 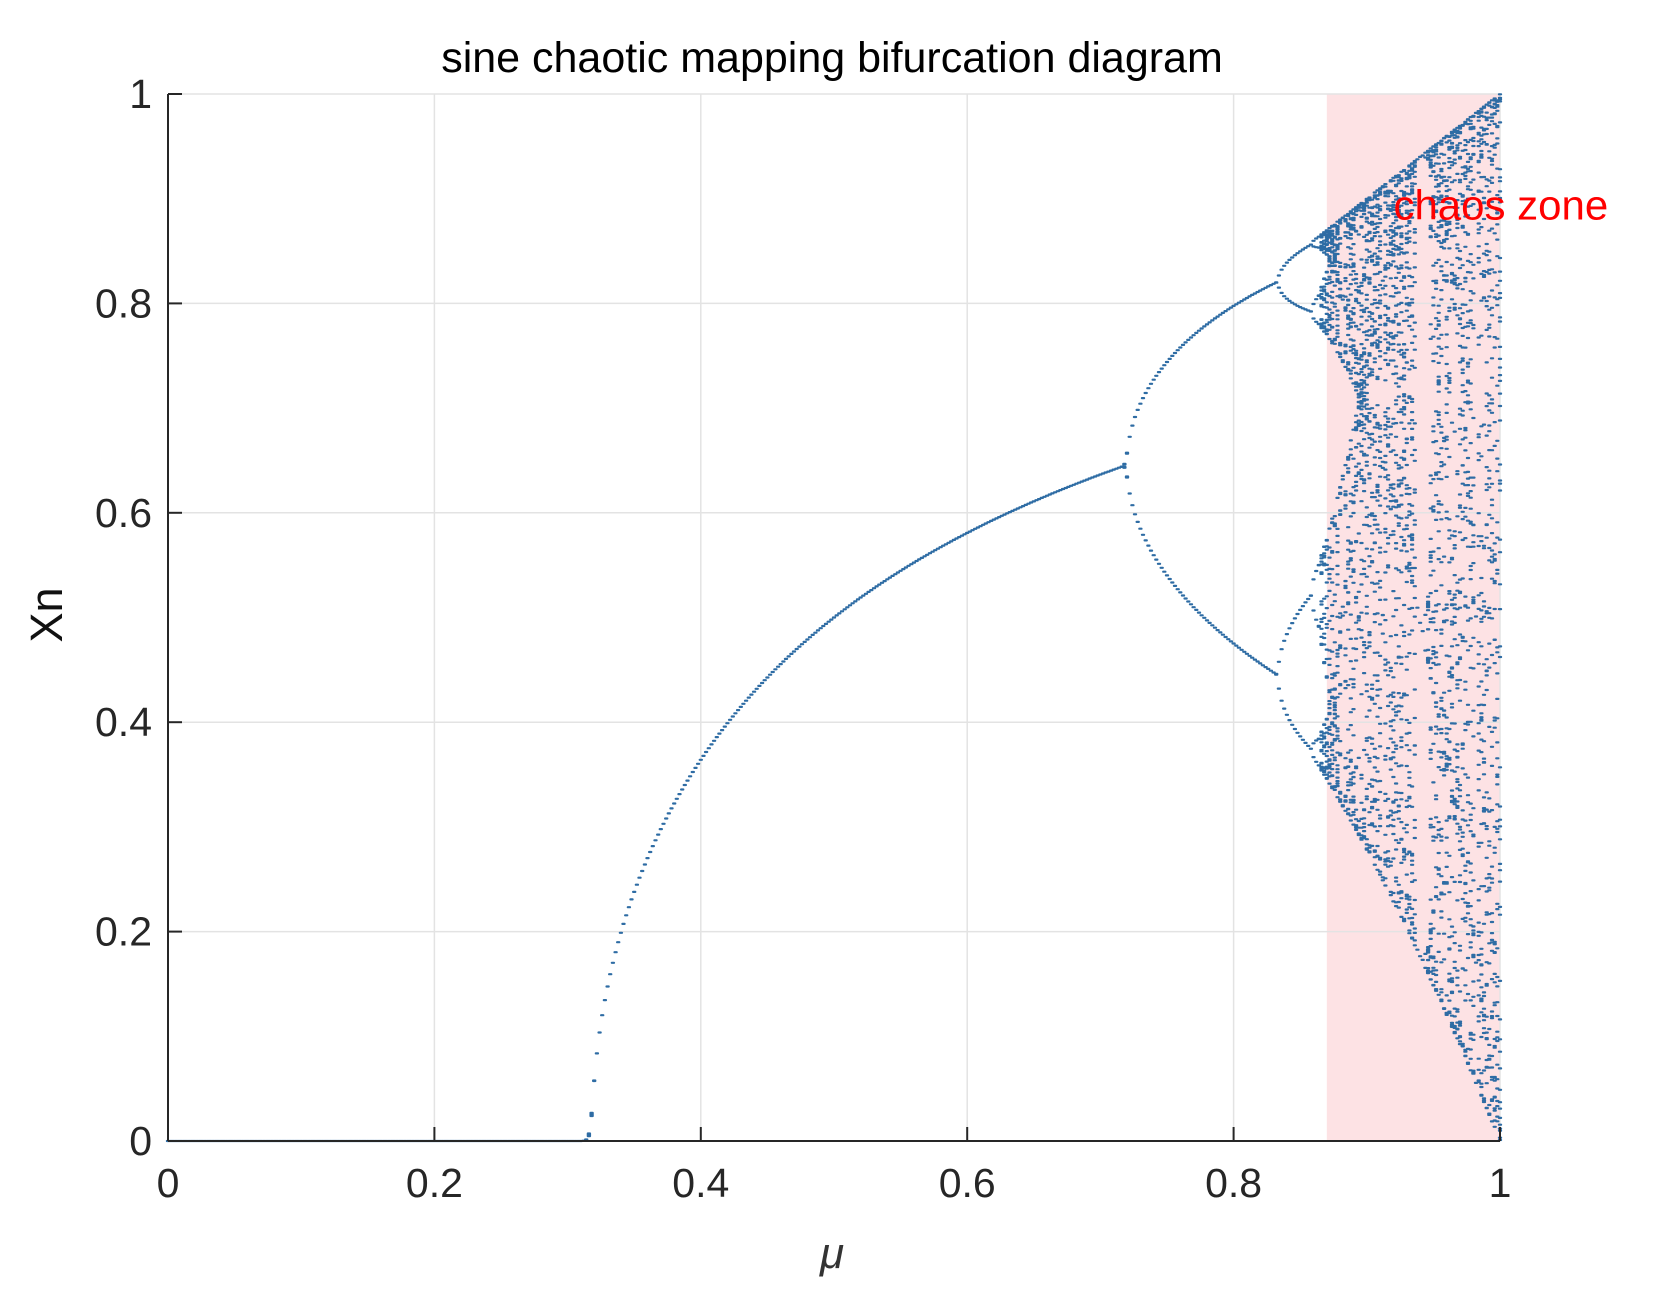 What do you see at coordinates (700, 1183) in the screenshot?
I see `x-tick-label: 0.4` at bounding box center [700, 1183].